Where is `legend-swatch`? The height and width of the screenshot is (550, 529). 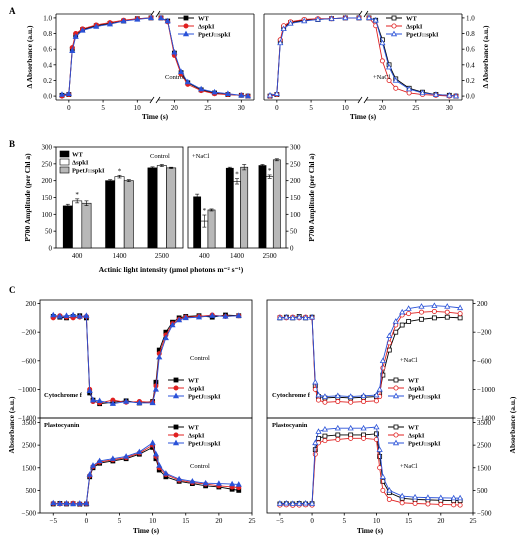
legend-swatch is located at coordinates (64, 162).